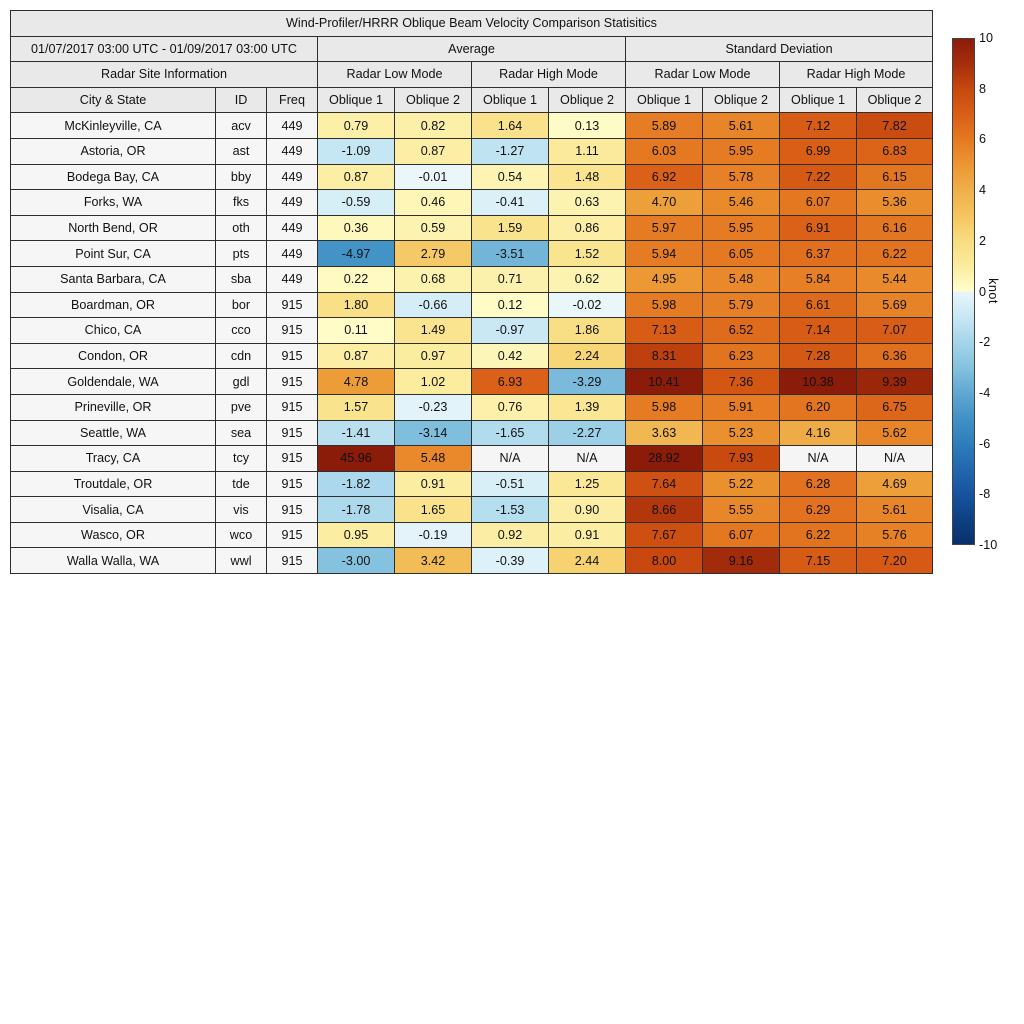 The image size is (1024, 1024). I want to click on cell-id: wwl, so click(241, 561).